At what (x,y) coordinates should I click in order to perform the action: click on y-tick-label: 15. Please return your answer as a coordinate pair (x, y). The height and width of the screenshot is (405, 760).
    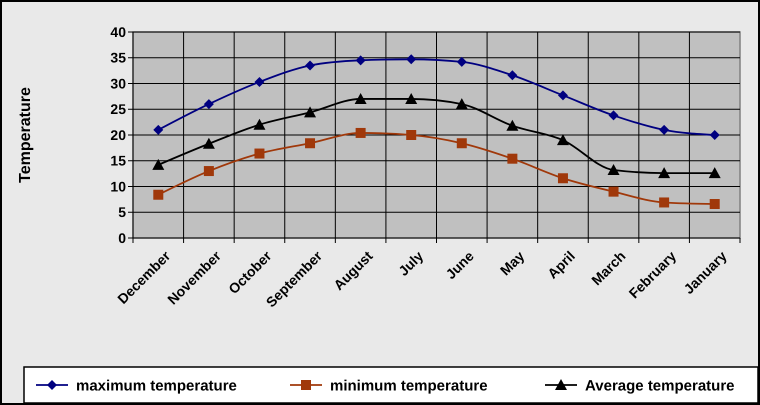
    Looking at the image, I should click on (118, 160).